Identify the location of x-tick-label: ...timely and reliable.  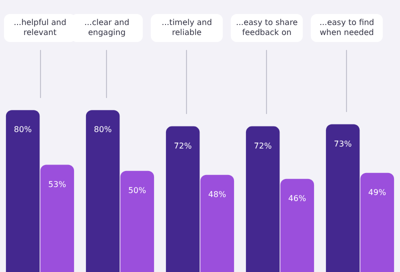
(187, 28).